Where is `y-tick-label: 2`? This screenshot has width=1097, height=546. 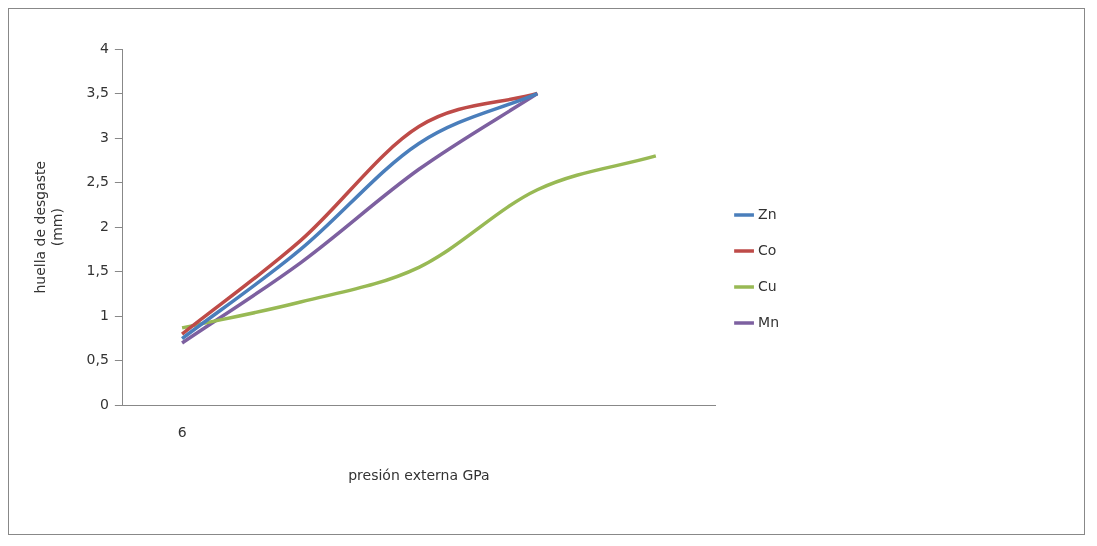
y-tick-label: 2 is located at coordinates (104, 225).